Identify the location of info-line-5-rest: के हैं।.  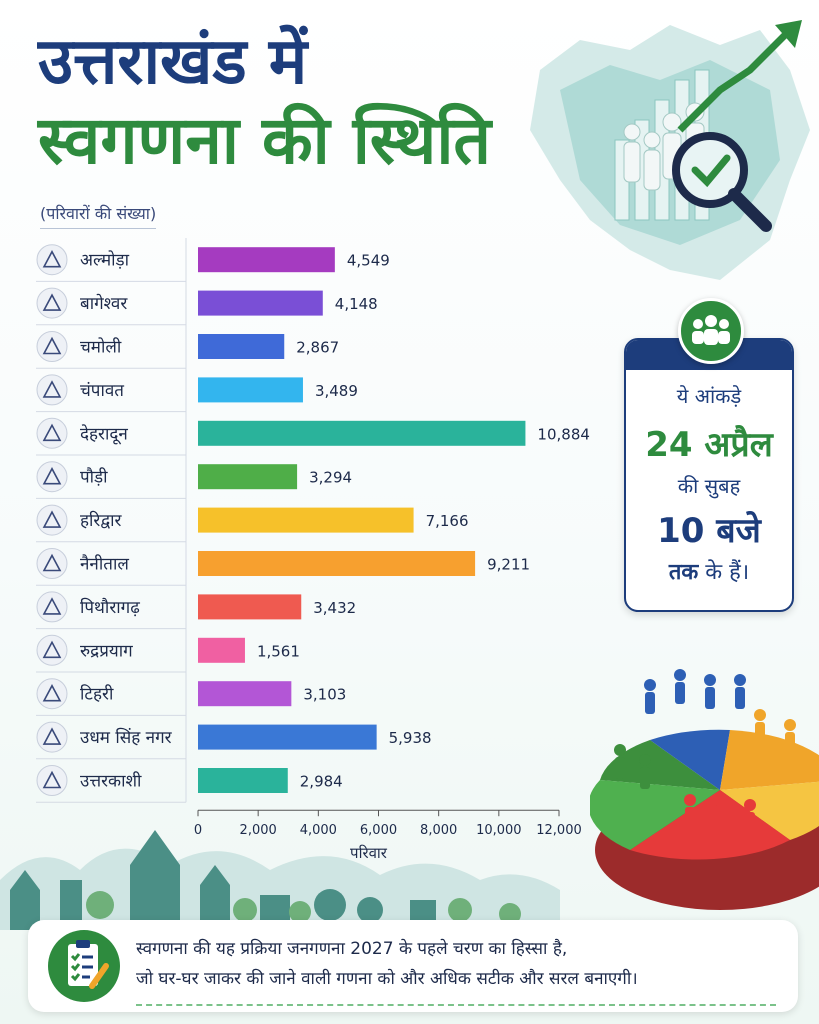
(724, 572).